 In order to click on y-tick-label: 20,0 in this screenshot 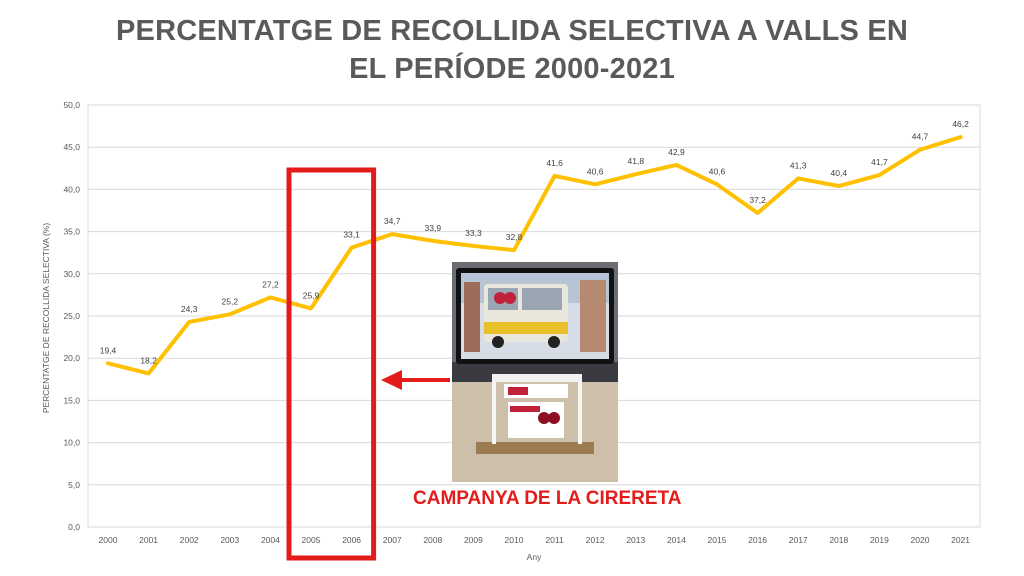, I will do `click(71, 358)`.